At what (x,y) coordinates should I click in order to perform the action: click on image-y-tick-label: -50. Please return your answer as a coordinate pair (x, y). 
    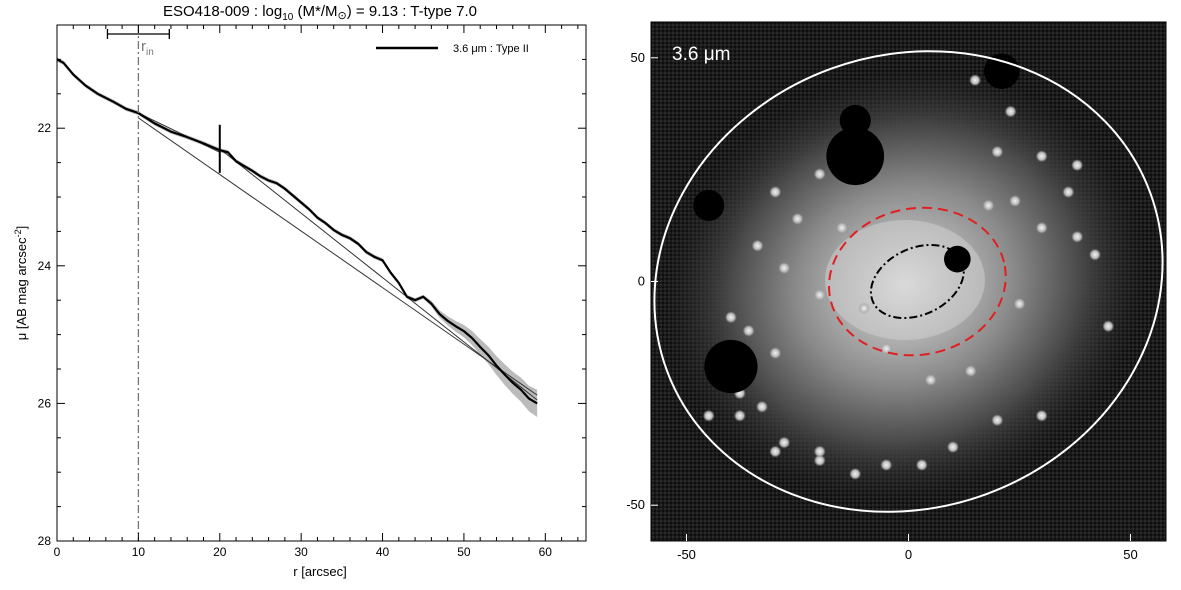
    Looking at the image, I should click on (635, 504).